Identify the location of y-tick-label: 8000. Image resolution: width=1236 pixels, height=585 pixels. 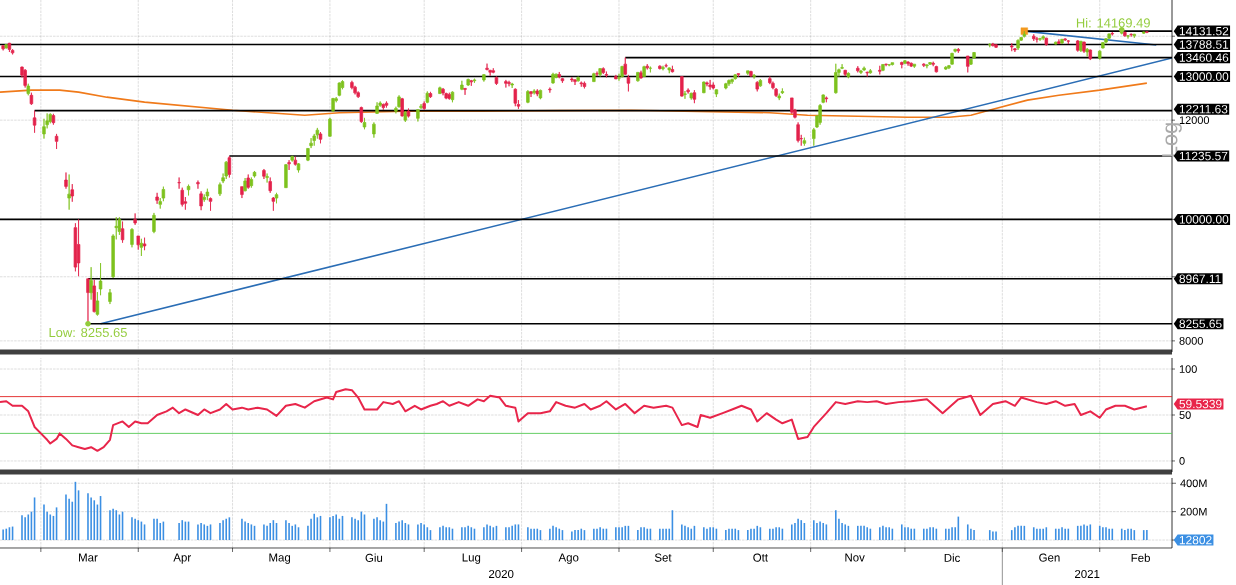
(1191, 341).